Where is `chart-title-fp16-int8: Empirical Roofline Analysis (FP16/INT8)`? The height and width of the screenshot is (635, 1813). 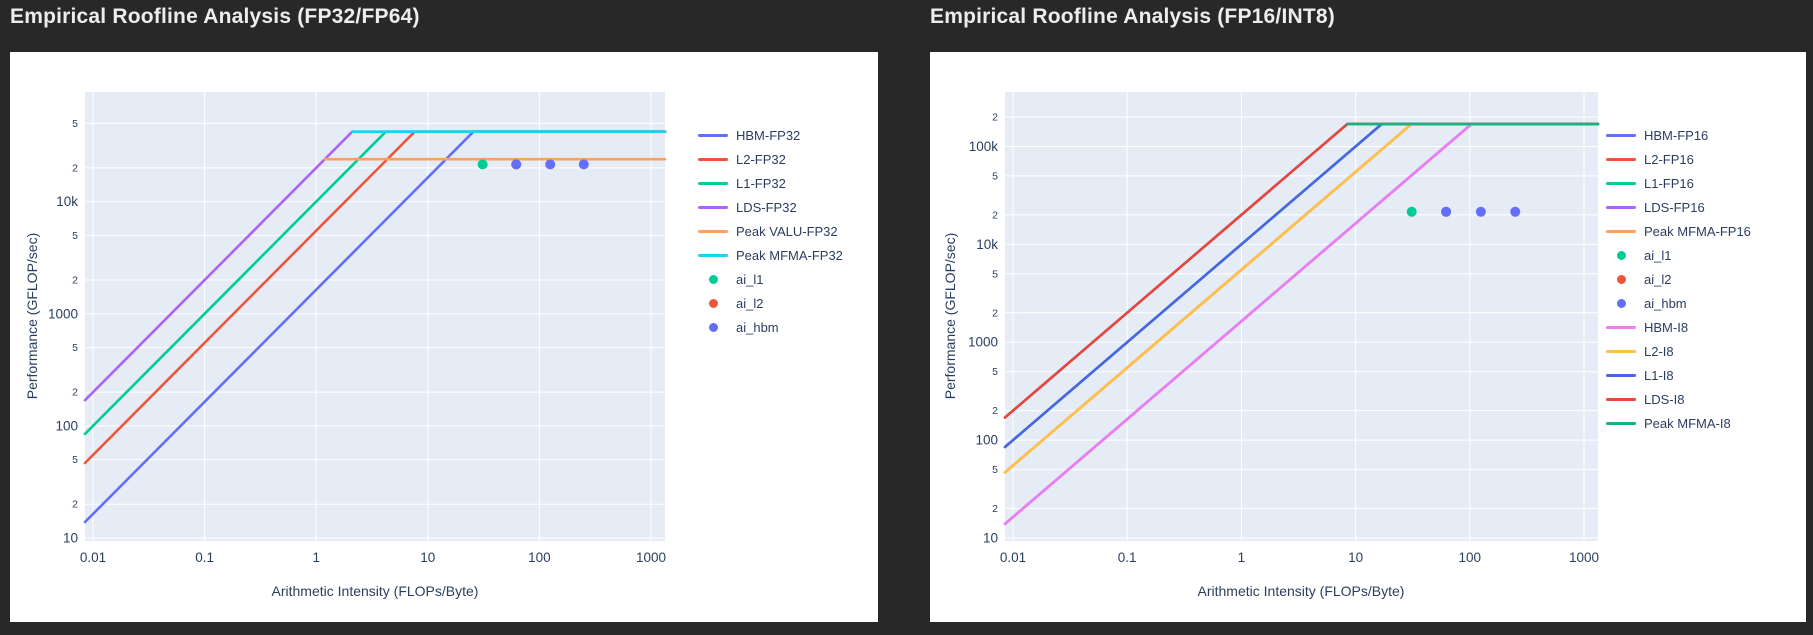
chart-title-fp16-int8: Empirical Roofline Analysis (FP16/INT8) is located at coordinates (1132, 16).